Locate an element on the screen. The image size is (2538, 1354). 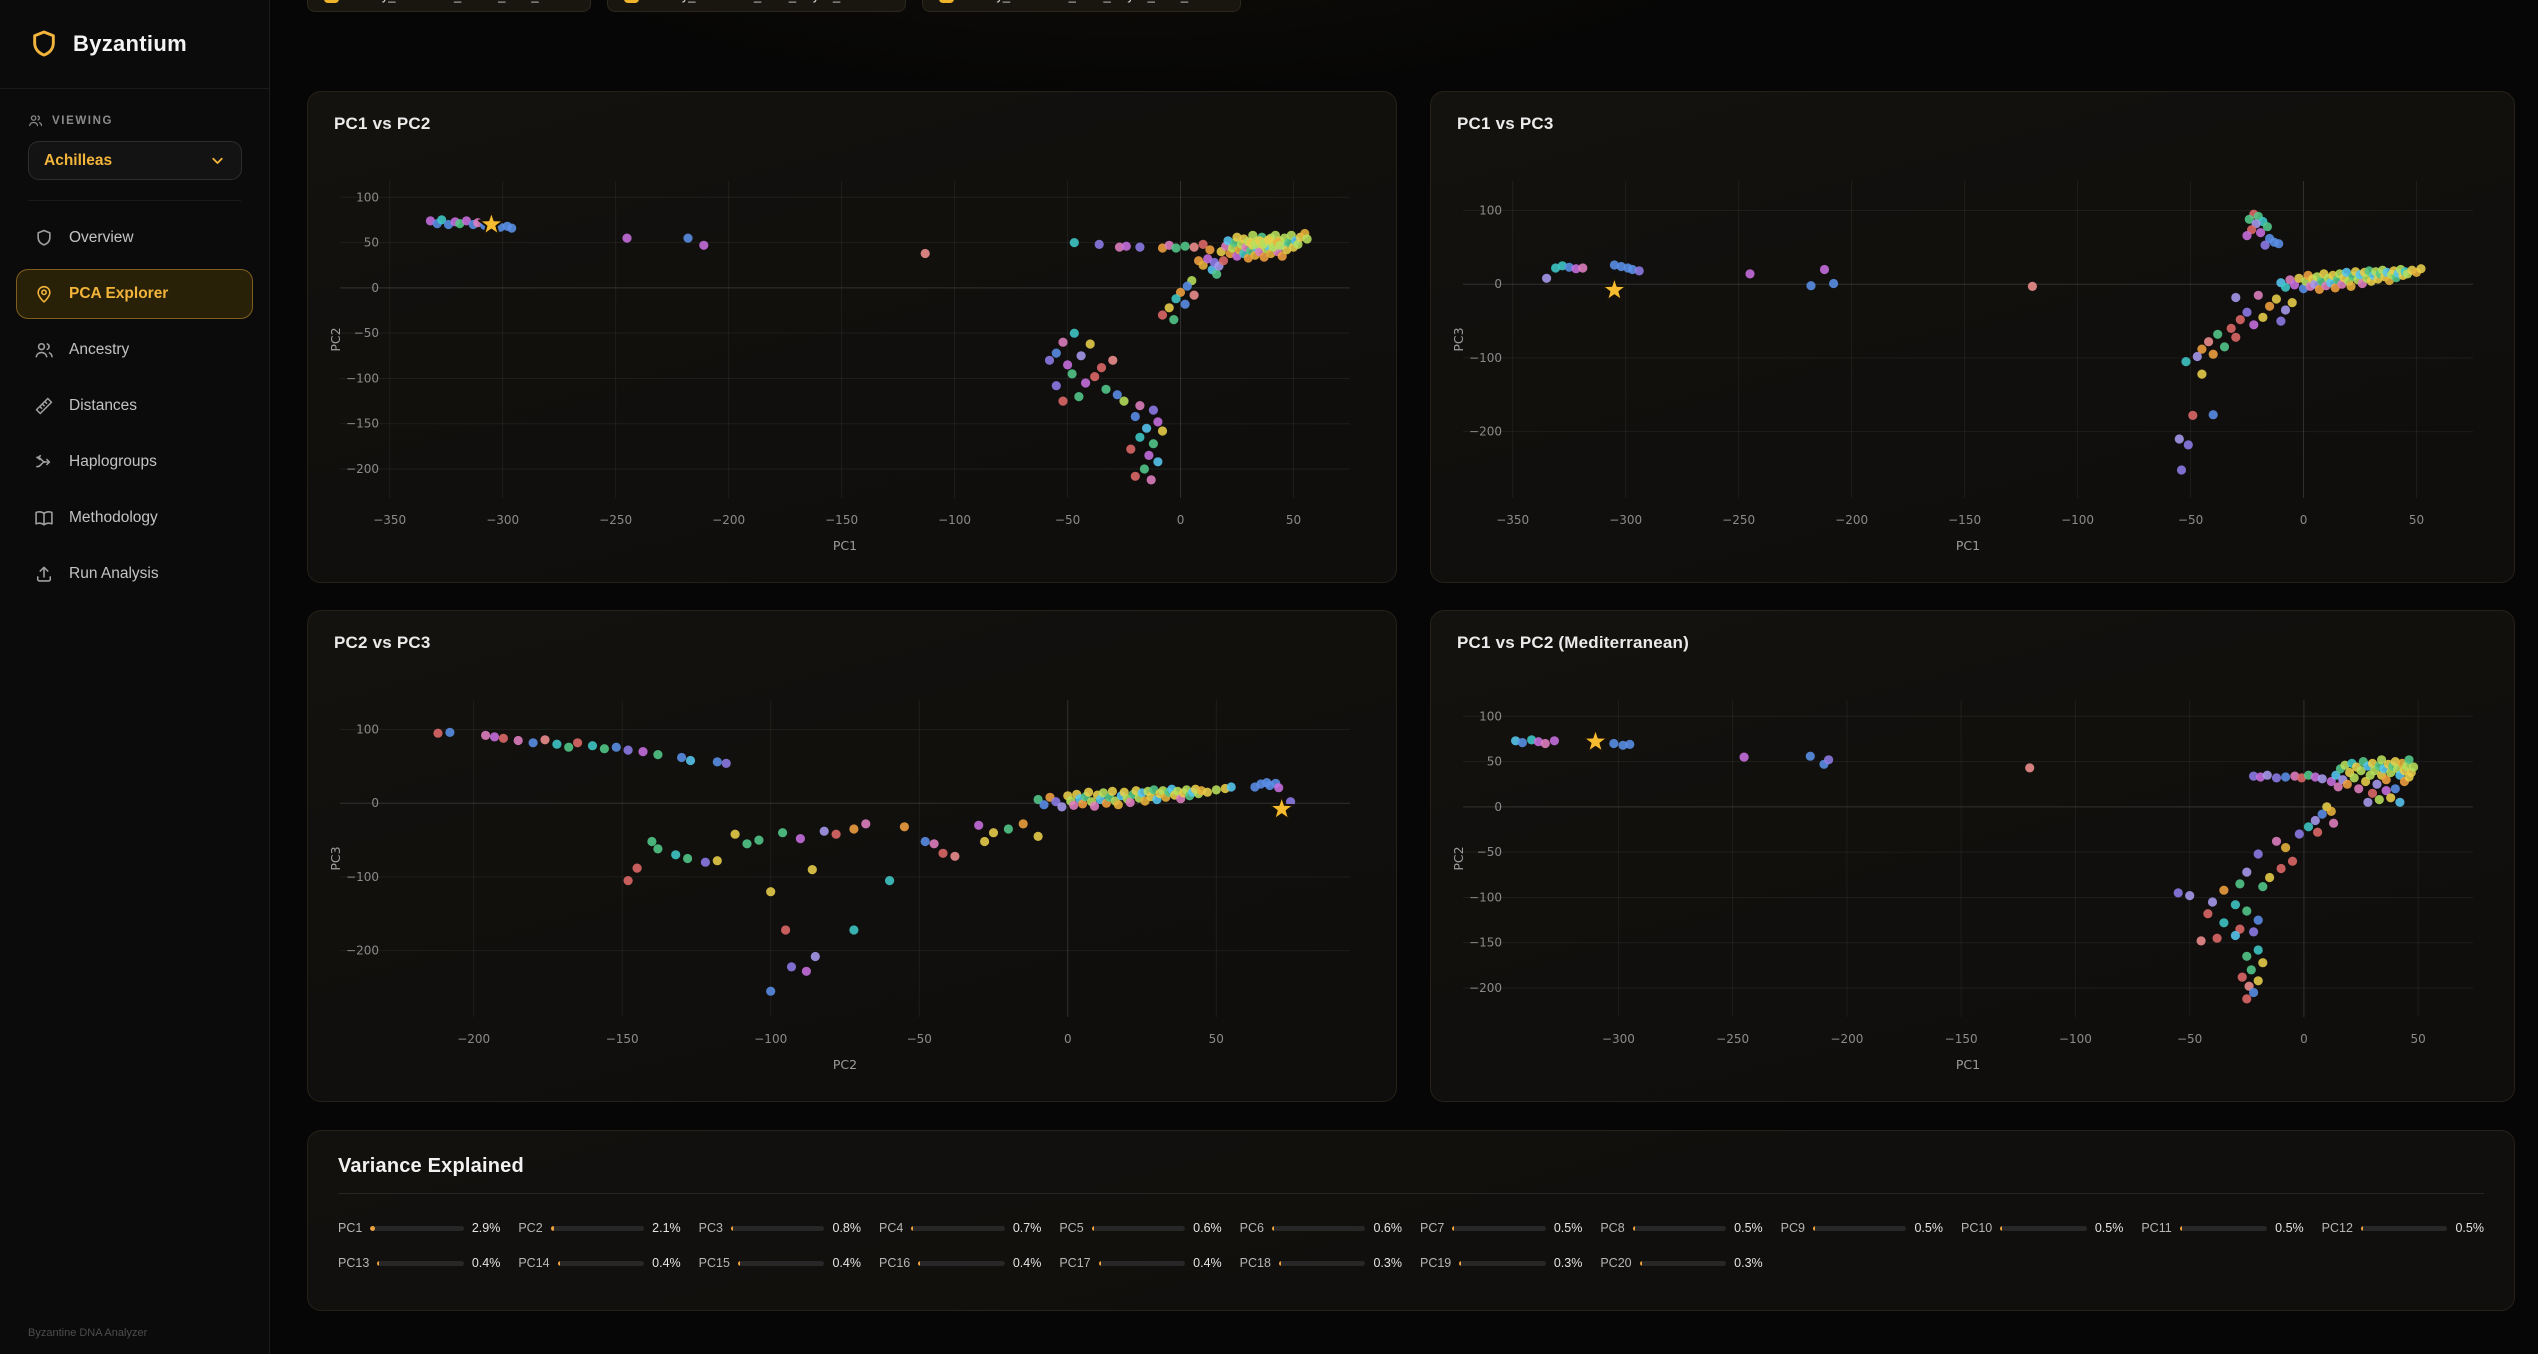
population-chip: Turkey_Southeast_Titris_Hoyuk_EBA.AG is located at coordinates (756, 6).